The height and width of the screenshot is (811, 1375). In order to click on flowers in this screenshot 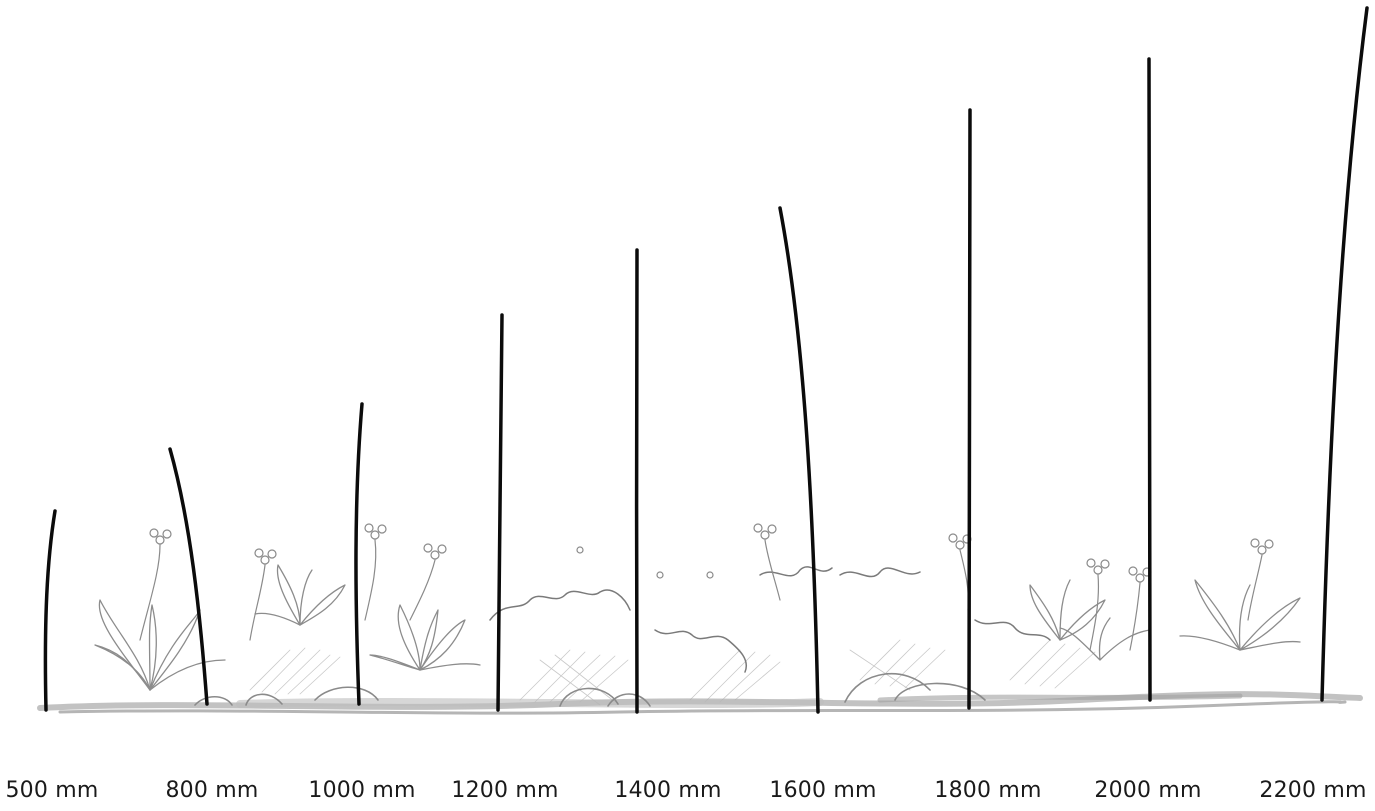, I will do `click(706, 587)`.